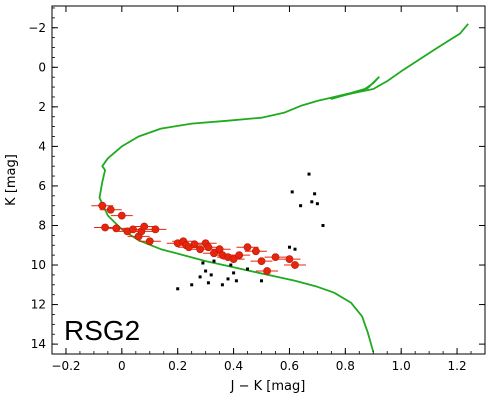  What do you see at coordinates (198, 238) in the screenshot?
I see `member-stars-layer` at bounding box center [198, 238].